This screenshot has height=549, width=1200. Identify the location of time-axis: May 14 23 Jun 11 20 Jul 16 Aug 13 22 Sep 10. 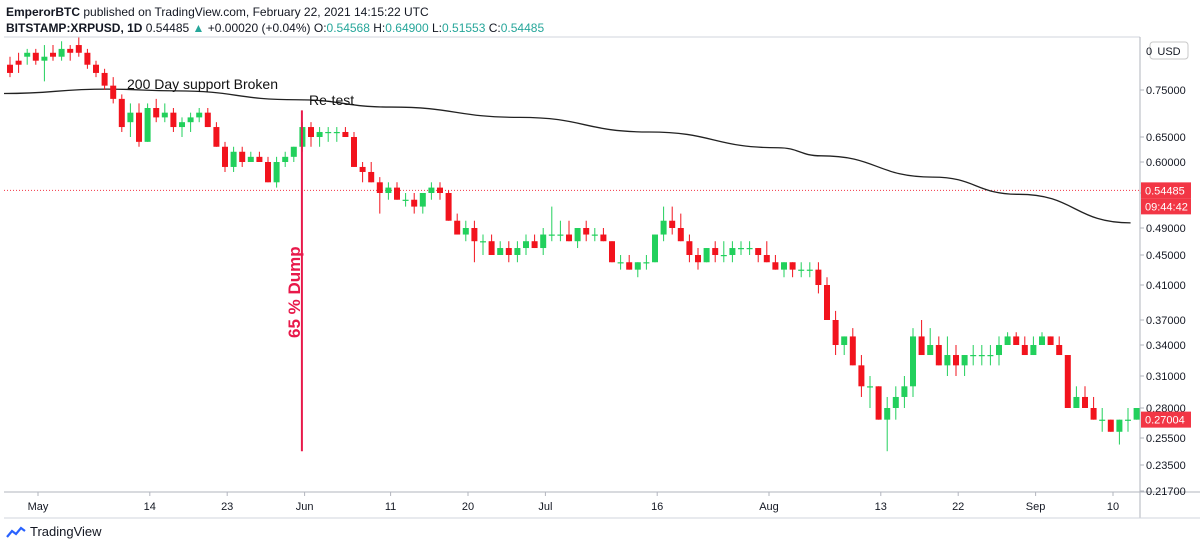
(574, 502).